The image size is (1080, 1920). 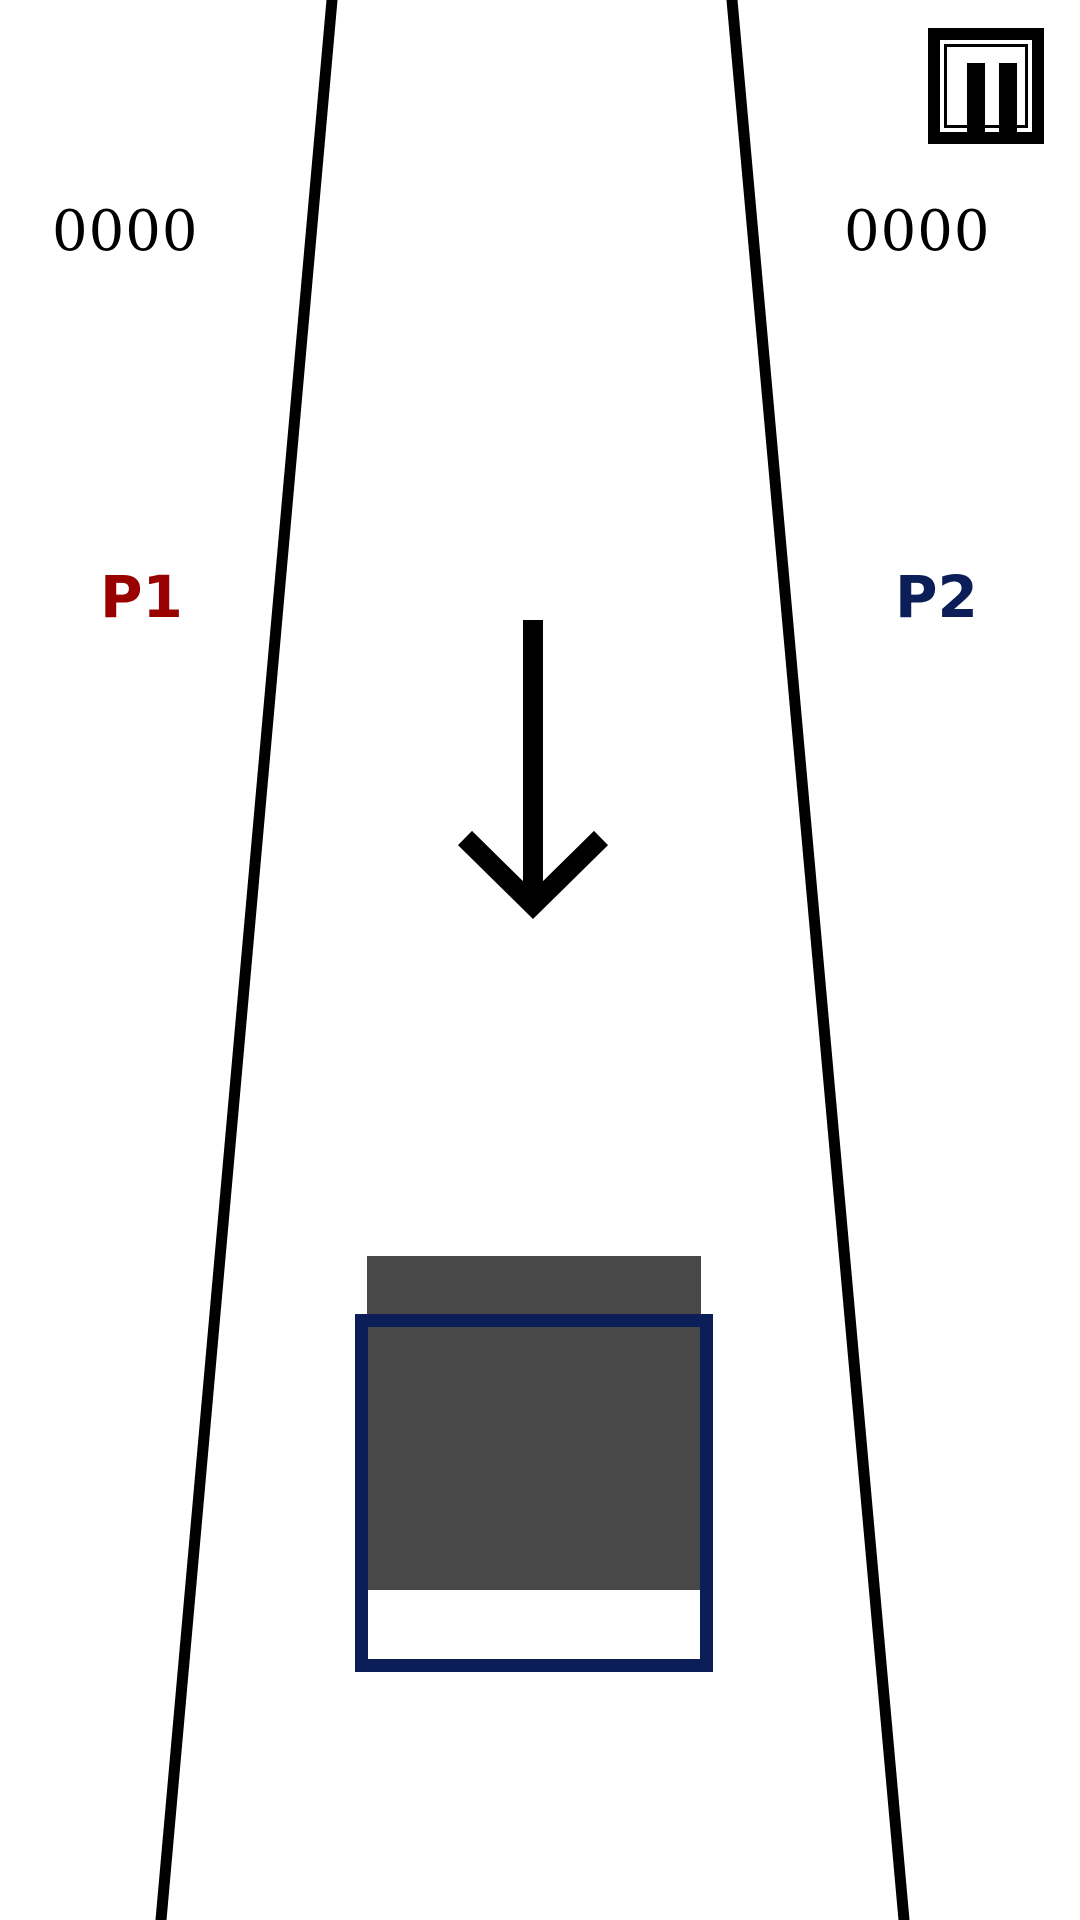 I want to click on falling-block, so click(x=534, y=1423).